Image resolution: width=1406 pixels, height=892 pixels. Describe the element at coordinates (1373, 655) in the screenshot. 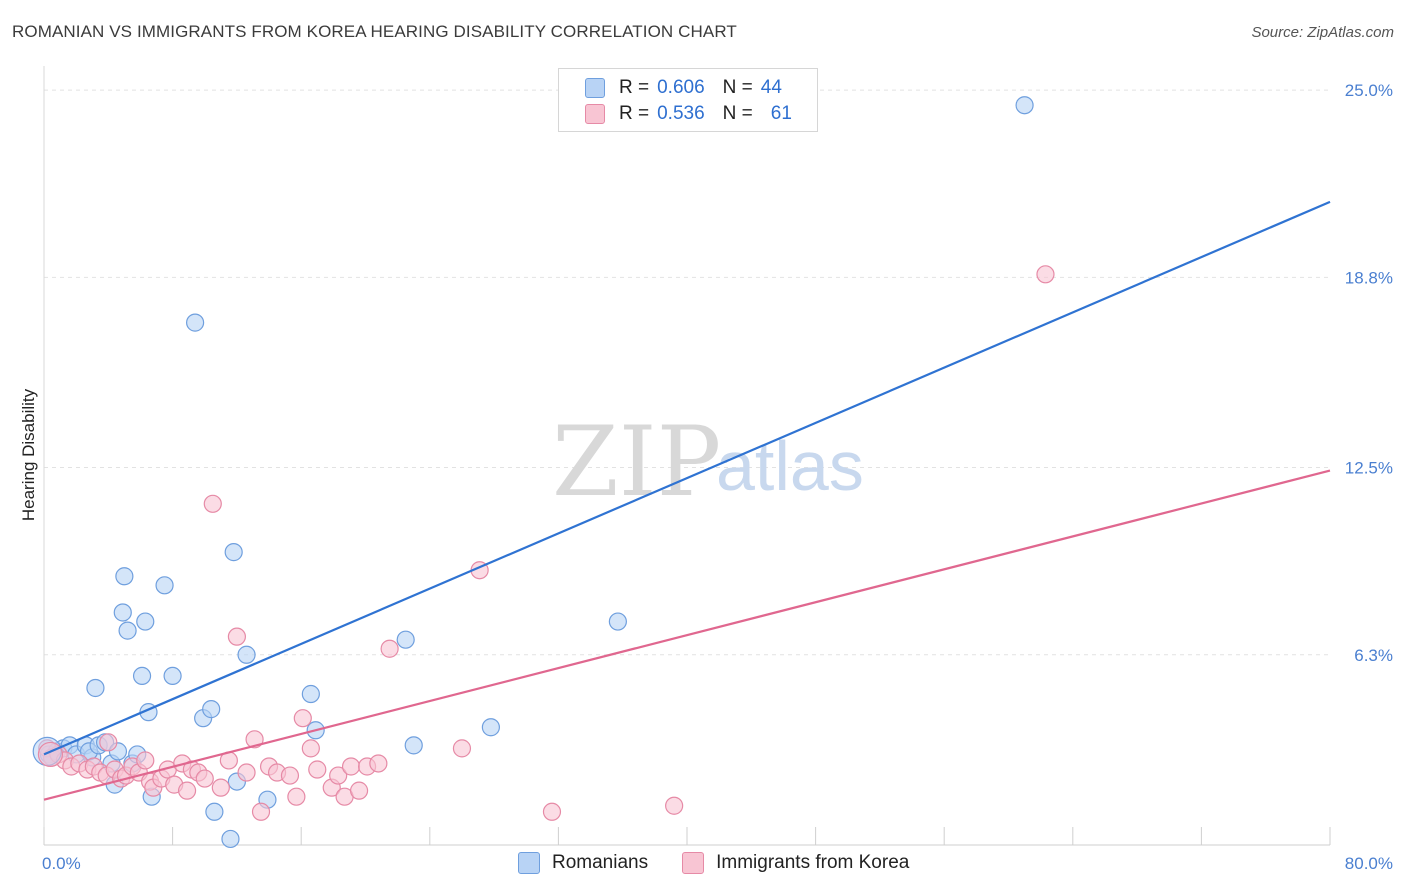

I see `y-tick-label: 6.3%` at that location.